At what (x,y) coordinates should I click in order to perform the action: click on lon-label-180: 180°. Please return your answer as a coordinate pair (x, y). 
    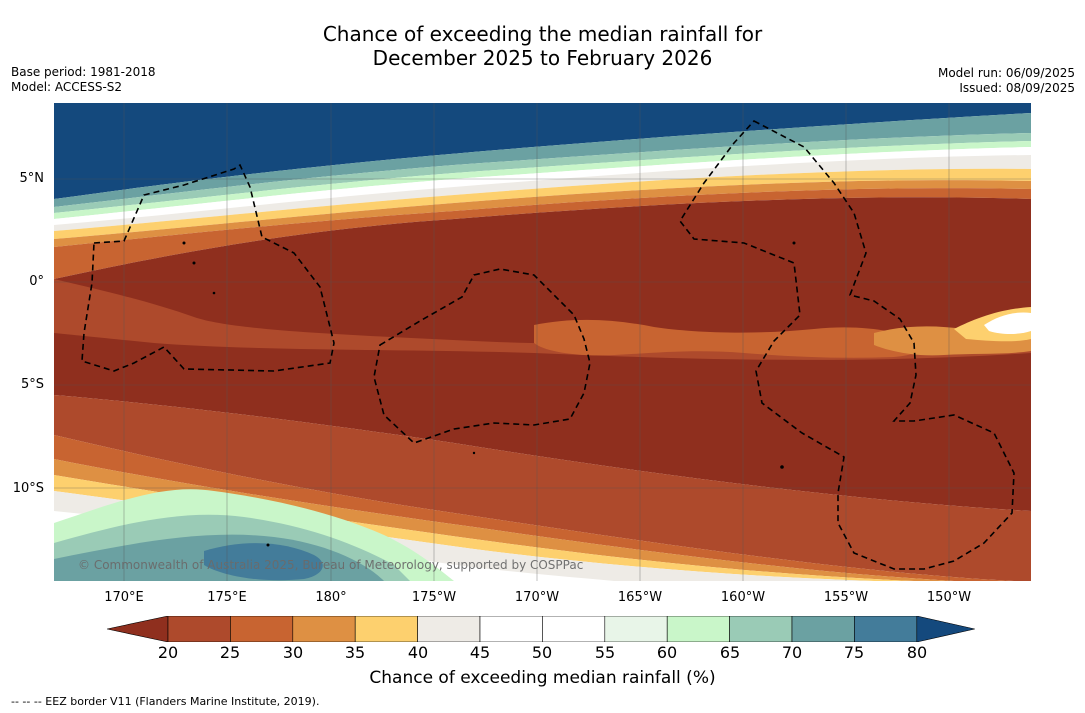
    Looking at the image, I should click on (331, 597).